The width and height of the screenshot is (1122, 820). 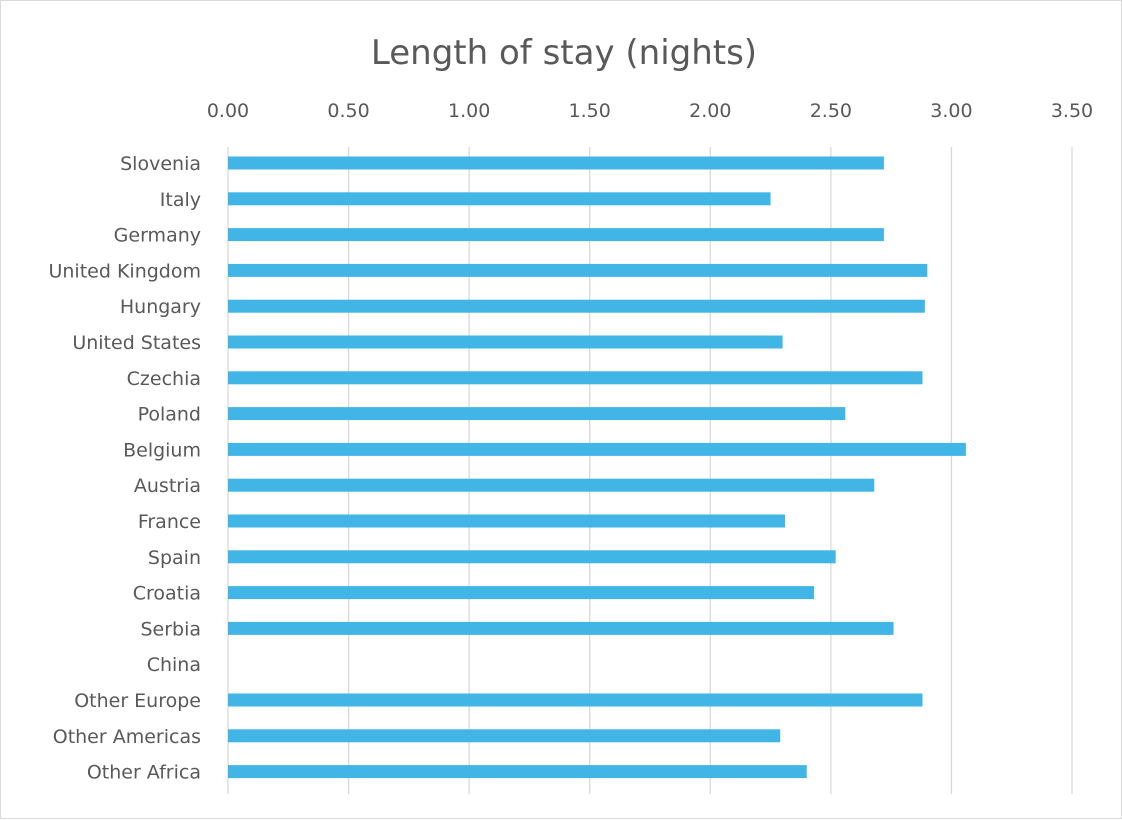 What do you see at coordinates (162, 450) in the screenshot?
I see `category-label: Belgium` at bounding box center [162, 450].